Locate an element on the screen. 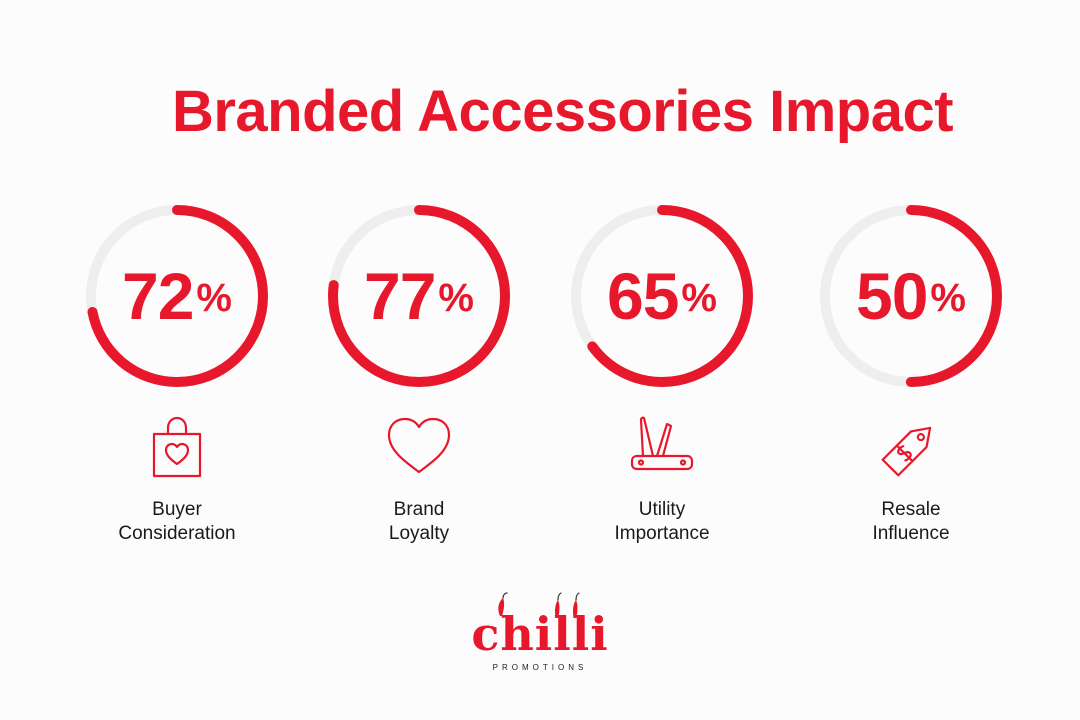  page-title: Branded Accessories Impact is located at coordinates (562, 111).